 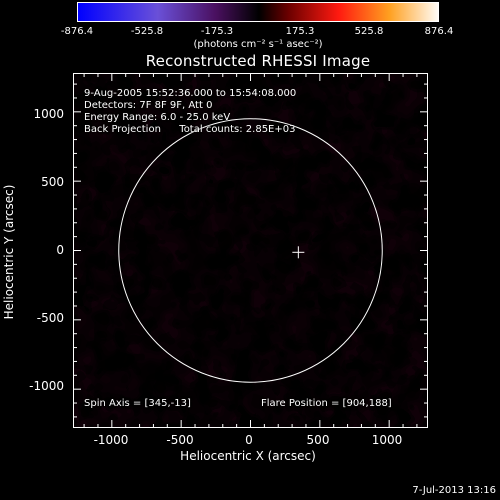 I want to click on x-tick-label: -500, so click(x=180, y=440).